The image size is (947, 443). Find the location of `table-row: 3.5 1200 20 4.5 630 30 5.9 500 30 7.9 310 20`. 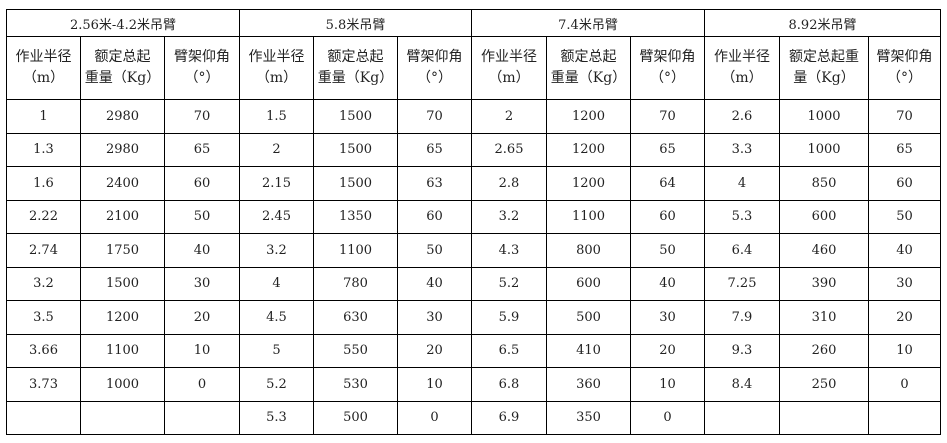

table-row: 3.5 1200 20 4.5 630 30 5.9 500 30 7.9 310 20 is located at coordinates (473, 317).